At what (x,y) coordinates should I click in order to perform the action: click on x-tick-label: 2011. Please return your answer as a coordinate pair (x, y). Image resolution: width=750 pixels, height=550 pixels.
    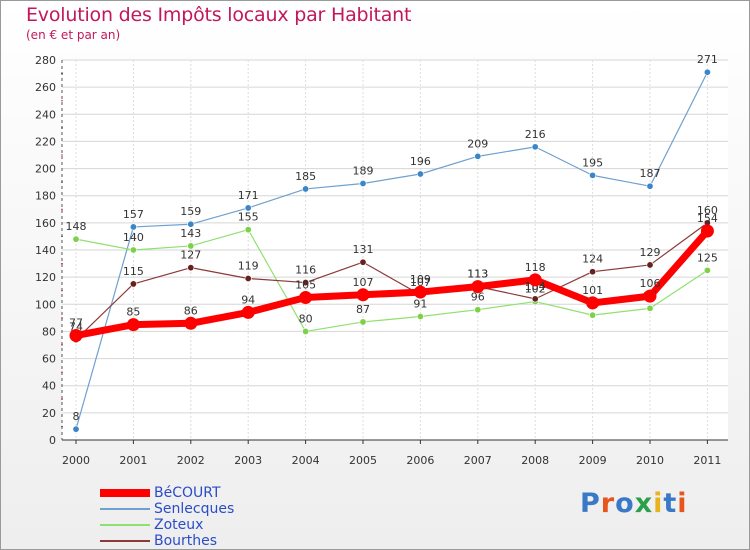
    Looking at the image, I should click on (707, 460).